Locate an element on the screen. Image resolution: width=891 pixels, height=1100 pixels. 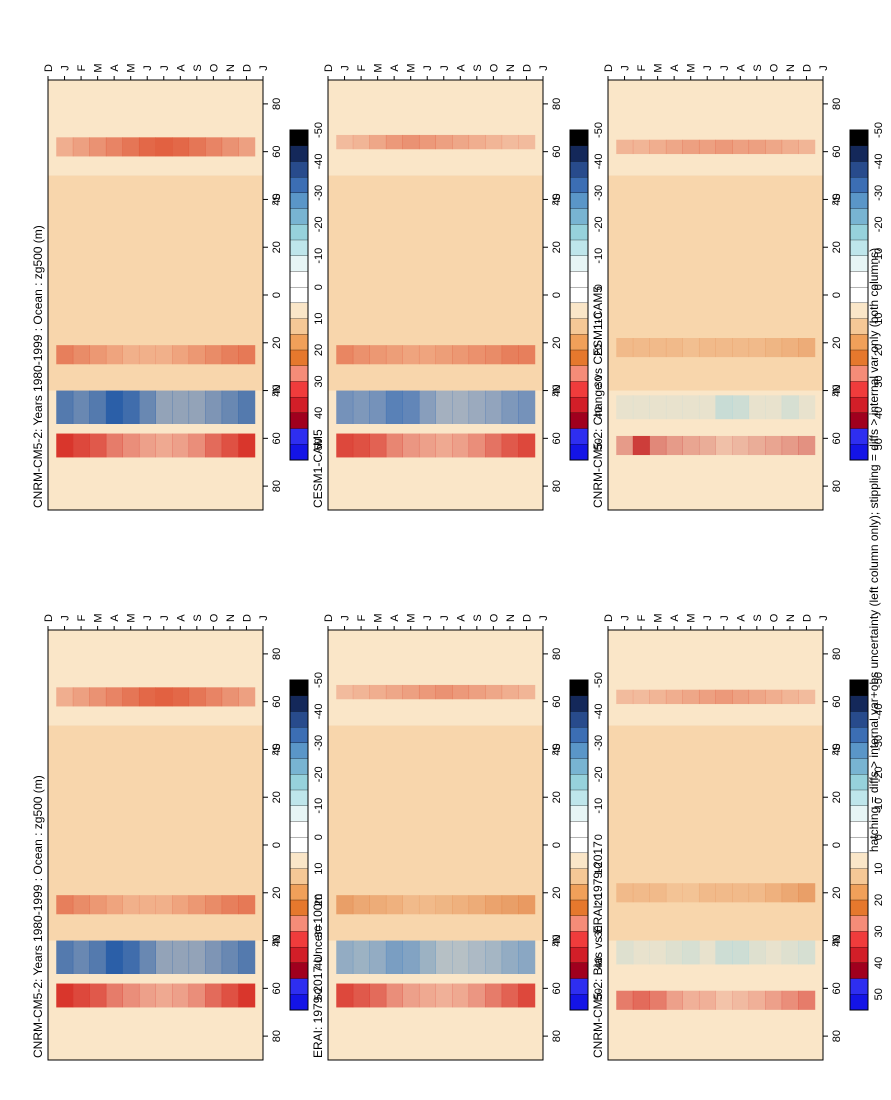
colorbar-label: -40 is located at coordinates (599, 161).